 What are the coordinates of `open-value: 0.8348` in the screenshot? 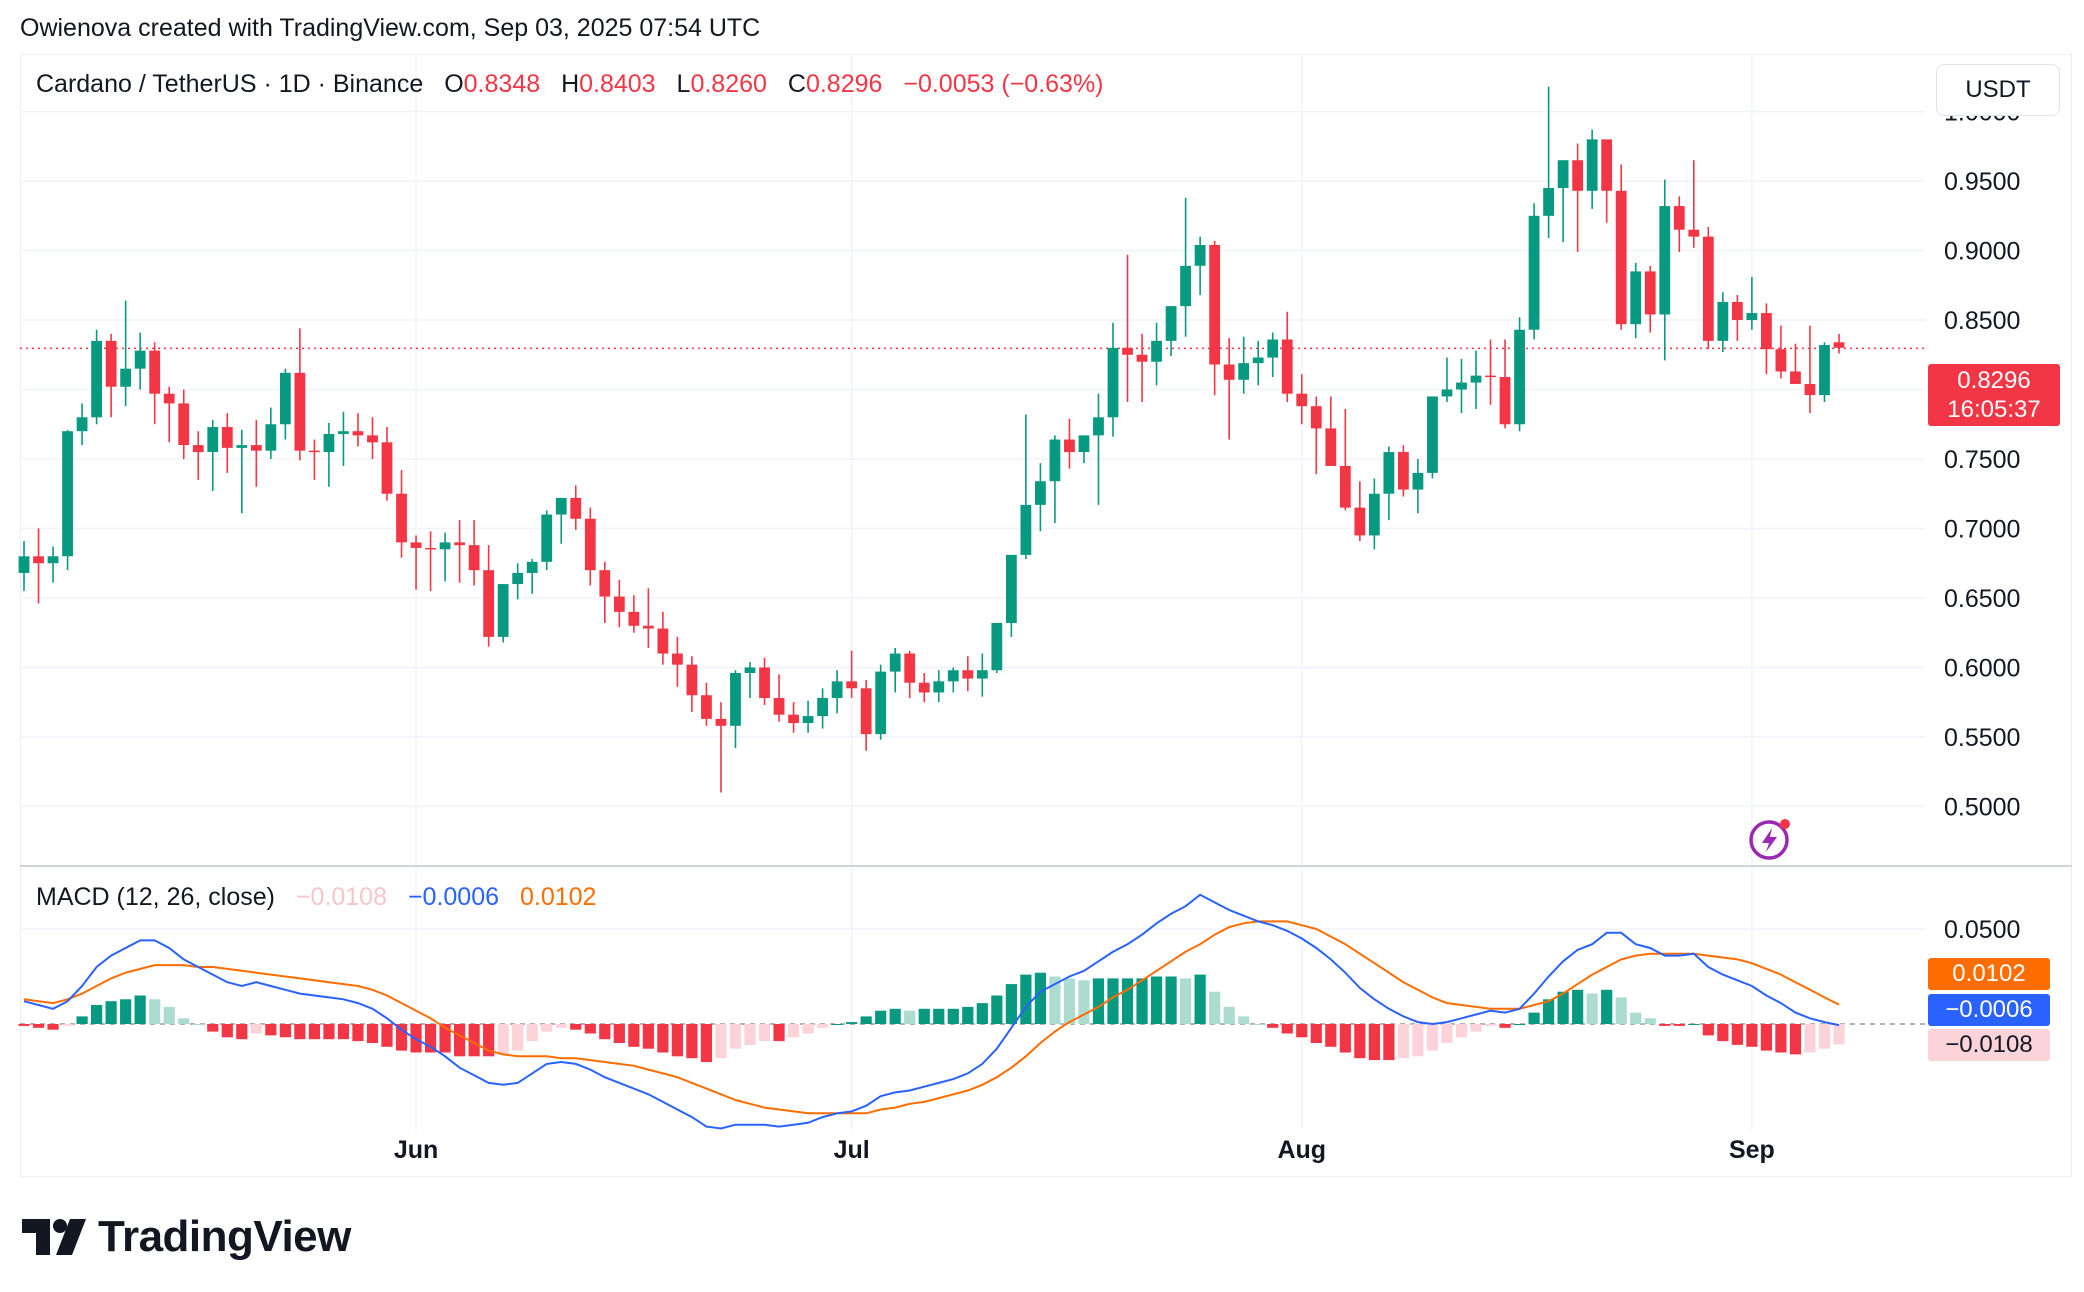 It's located at (502, 84).